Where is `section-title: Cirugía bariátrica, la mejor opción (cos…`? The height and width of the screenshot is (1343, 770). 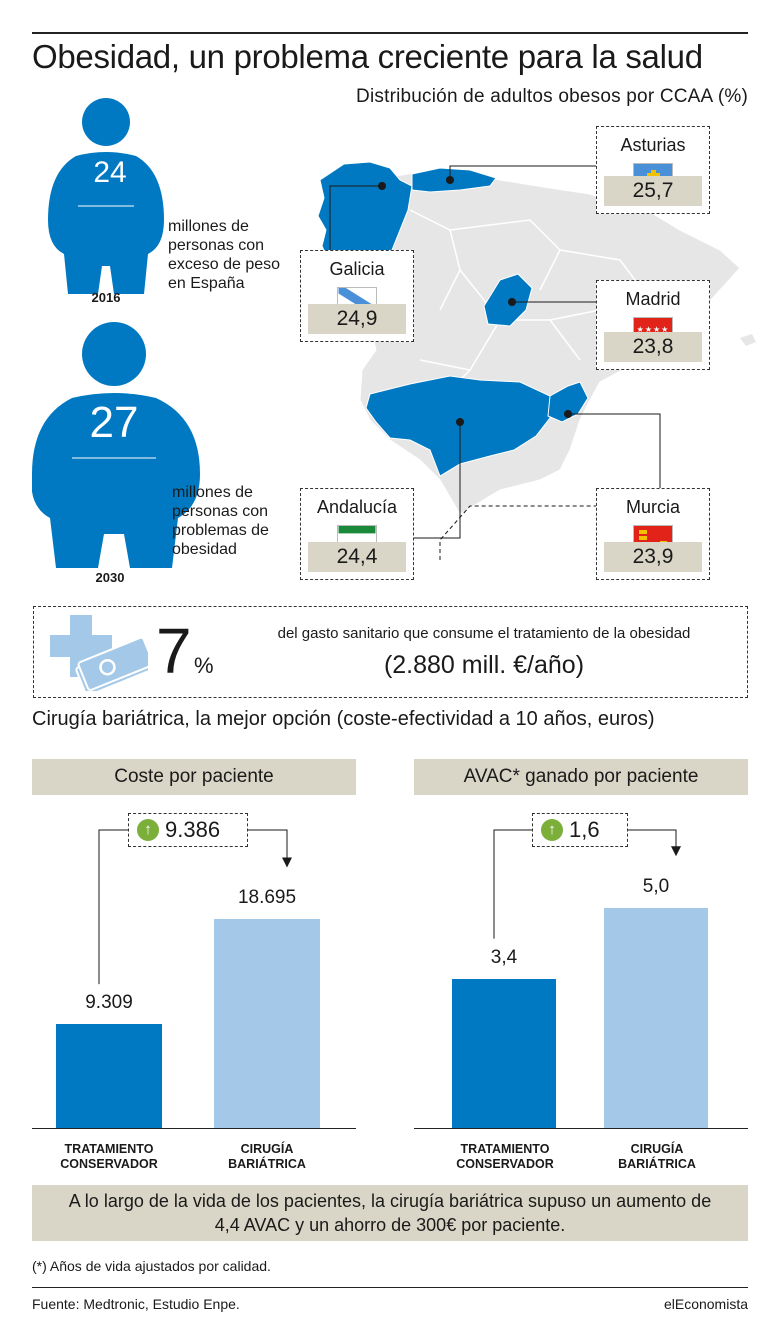 section-title: Cirugía bariátrica, la mejor opción (cos… is located at coordinates (343, 719).